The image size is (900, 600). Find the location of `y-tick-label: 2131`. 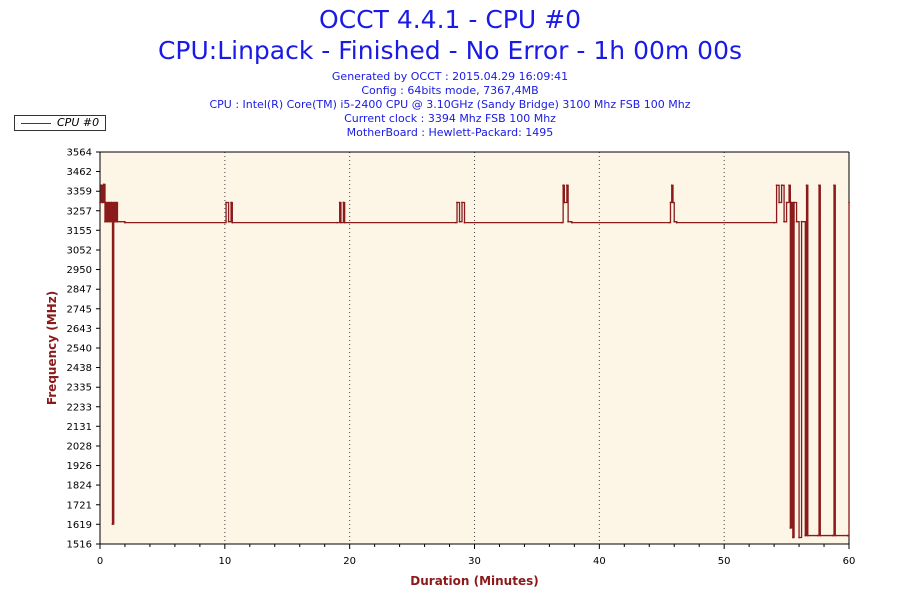

y-tick-label: 2131 is located at coordinates (79, 427).